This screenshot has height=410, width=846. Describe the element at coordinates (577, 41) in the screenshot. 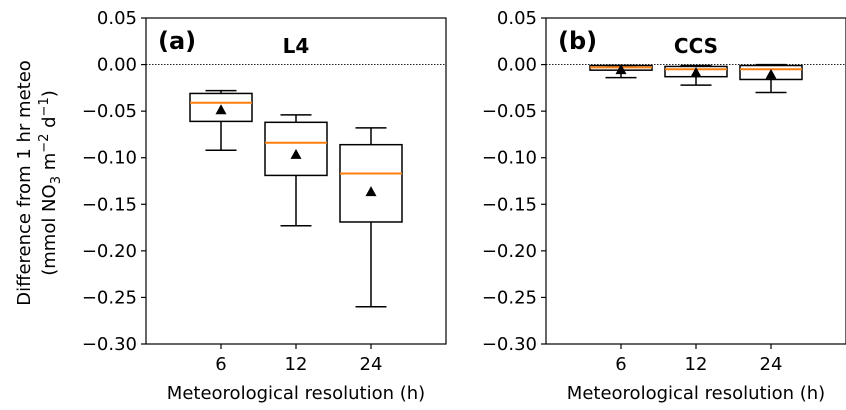

I see `panel-letter: (b)` at that location.